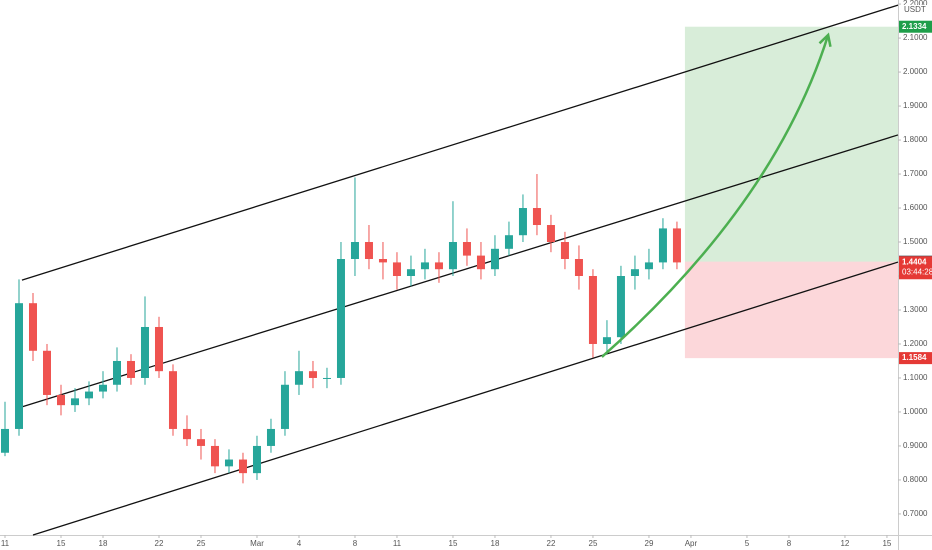  What do you see at coordinates (915, 207) in the screenshot?
I see `y-tick-label: 1.6000` at bounding box center [915, 207].